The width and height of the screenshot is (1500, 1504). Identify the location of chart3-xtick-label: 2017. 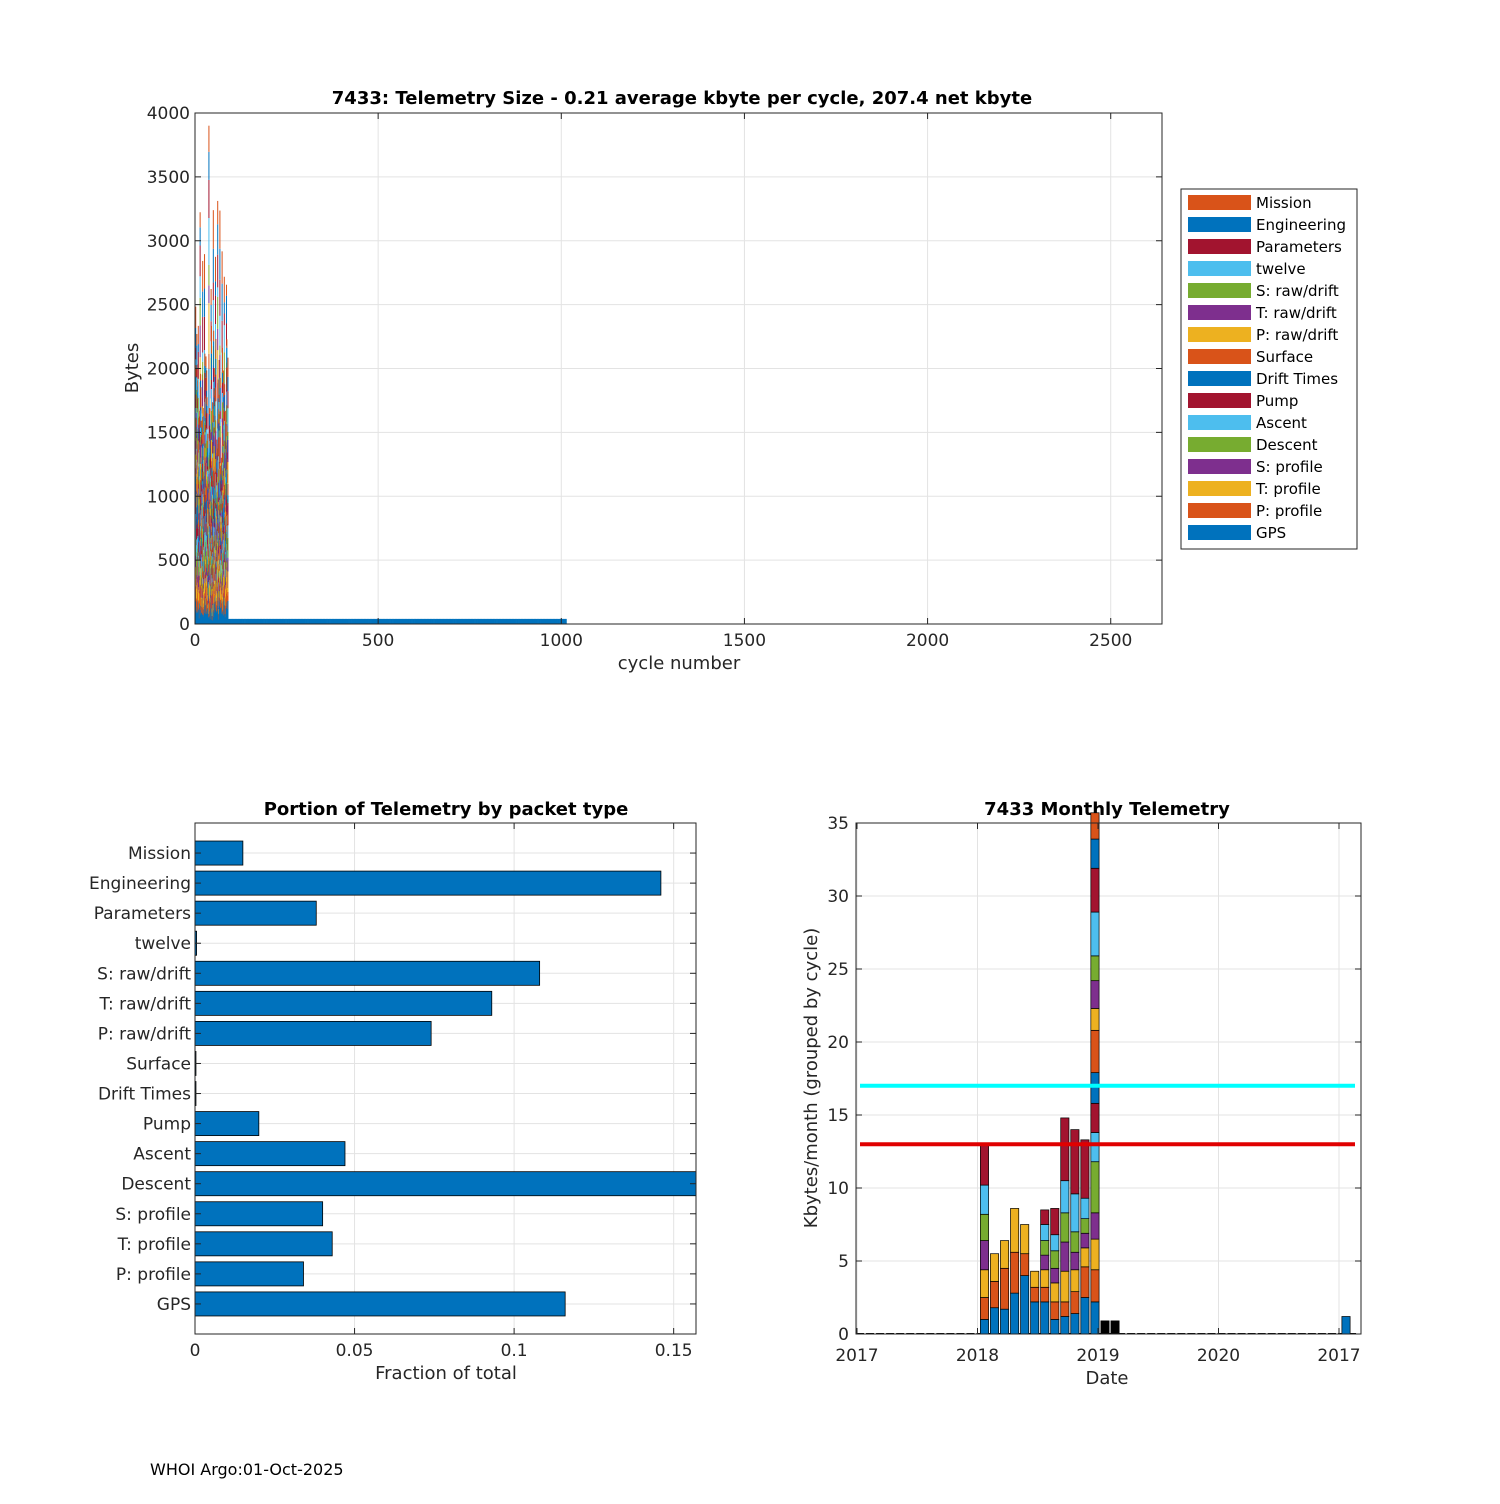
(1338, 1356).